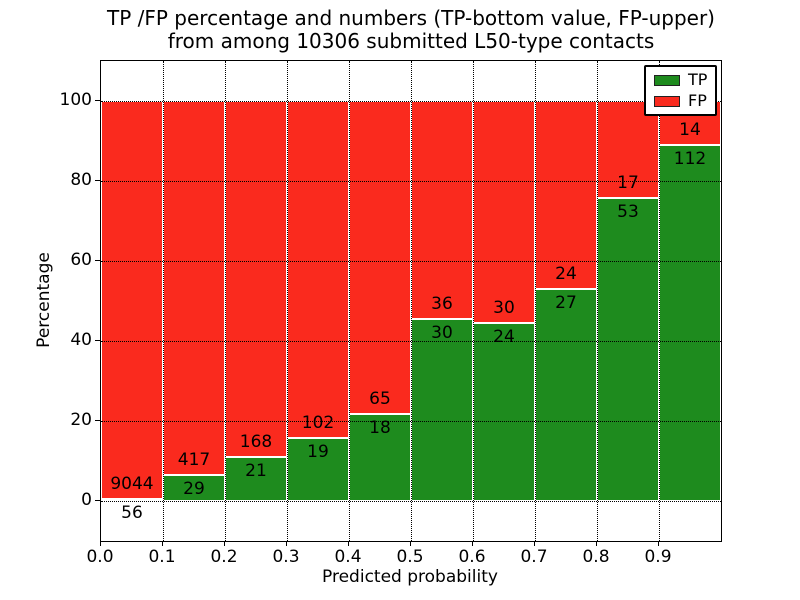  Describe the element at coordinates (81, 340) in the screenshot. I see `y-tick-label: 40` at that location.